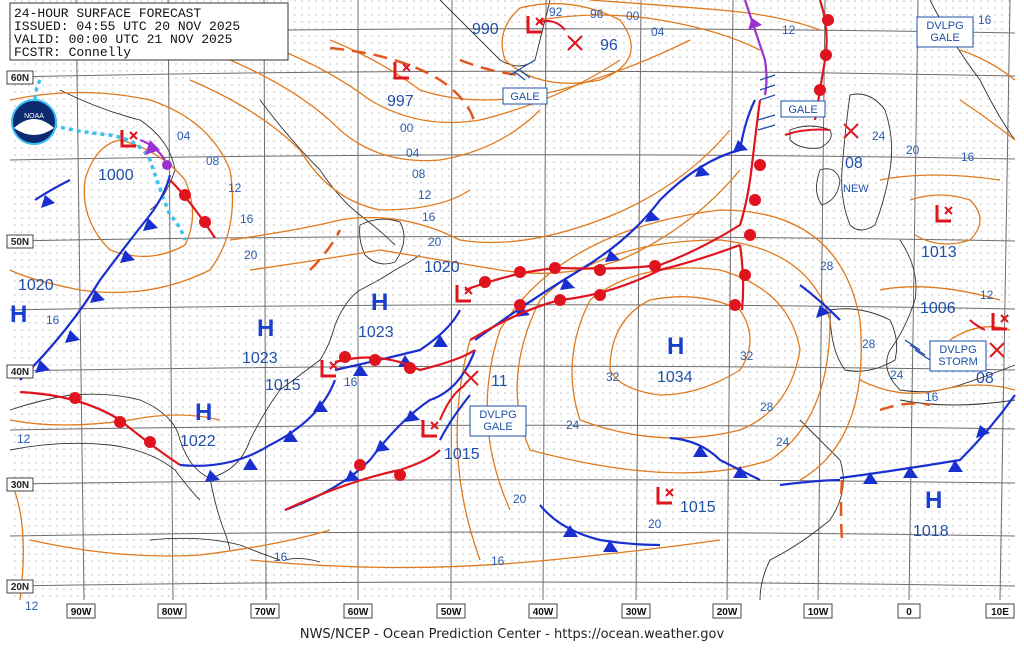  What do you see at coordinates (556, 12) in the screenshot?
I see `isobar-label: 92` at bounding box center [556, 12].